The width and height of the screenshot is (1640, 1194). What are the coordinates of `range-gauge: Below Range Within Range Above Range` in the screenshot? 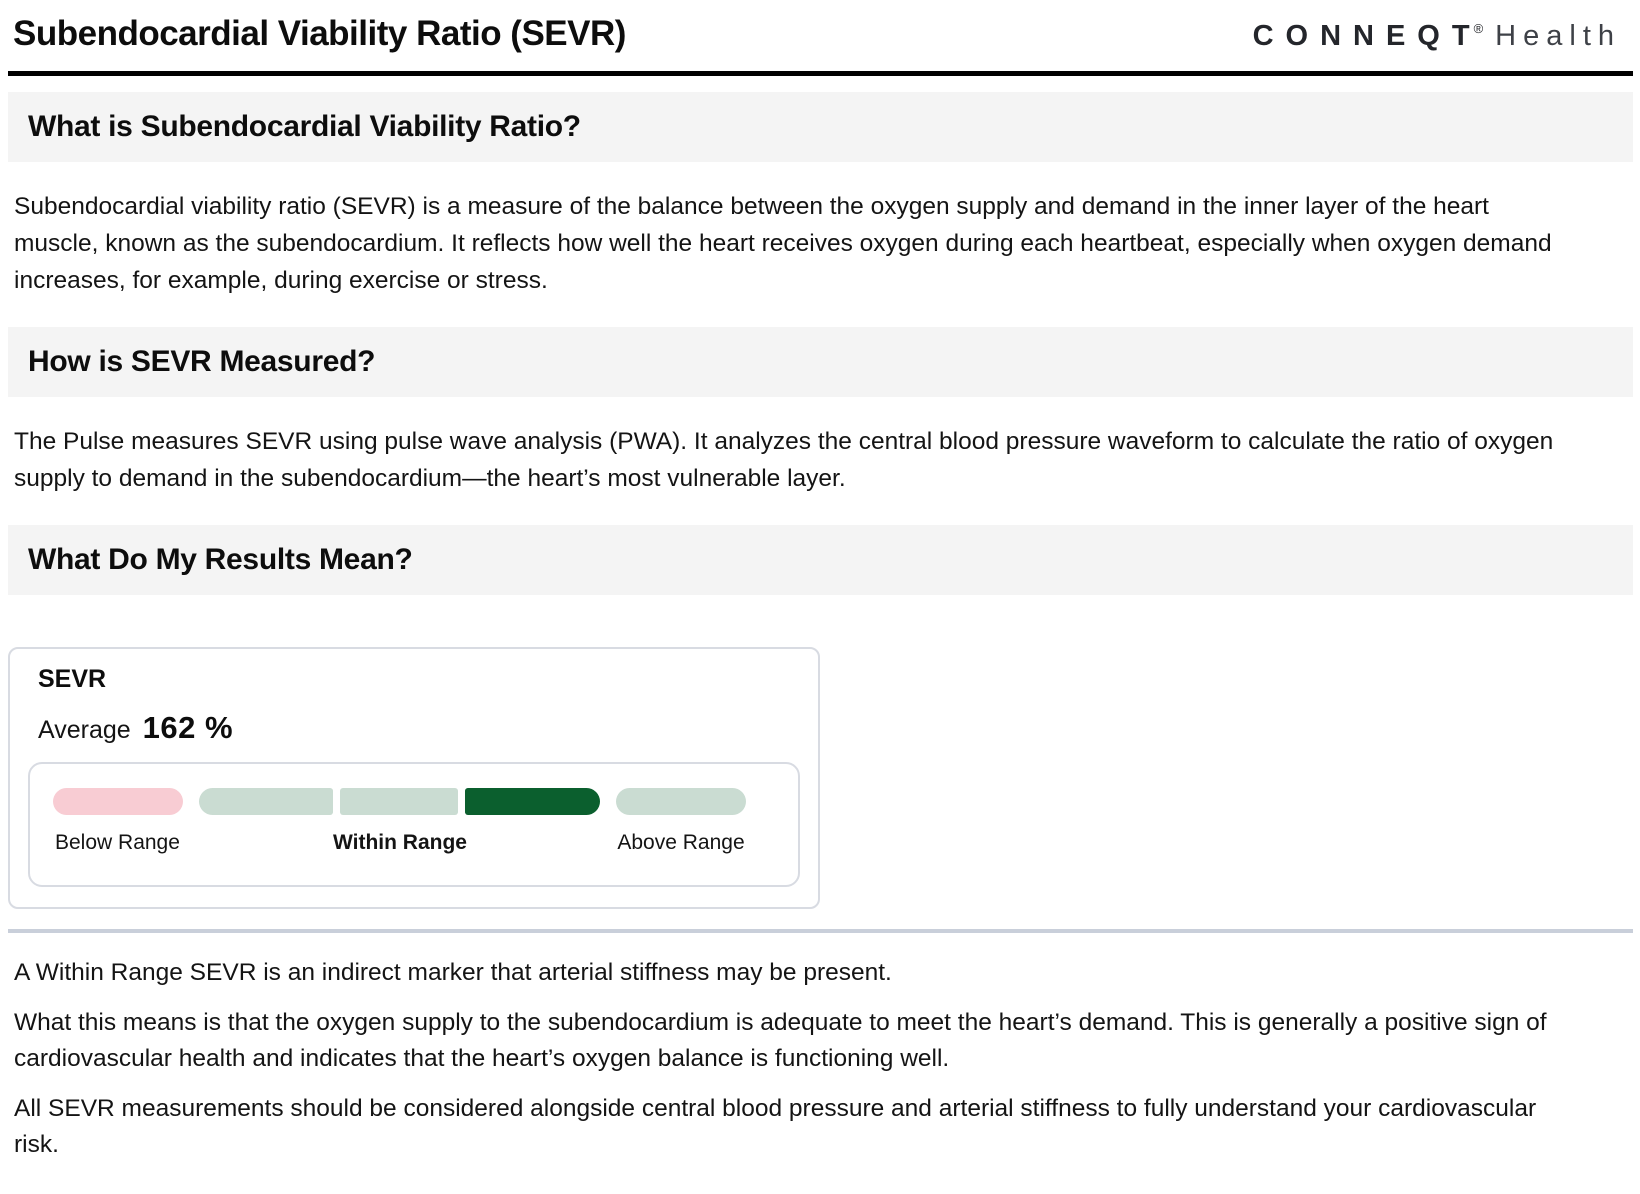 It's located at (414, 824).